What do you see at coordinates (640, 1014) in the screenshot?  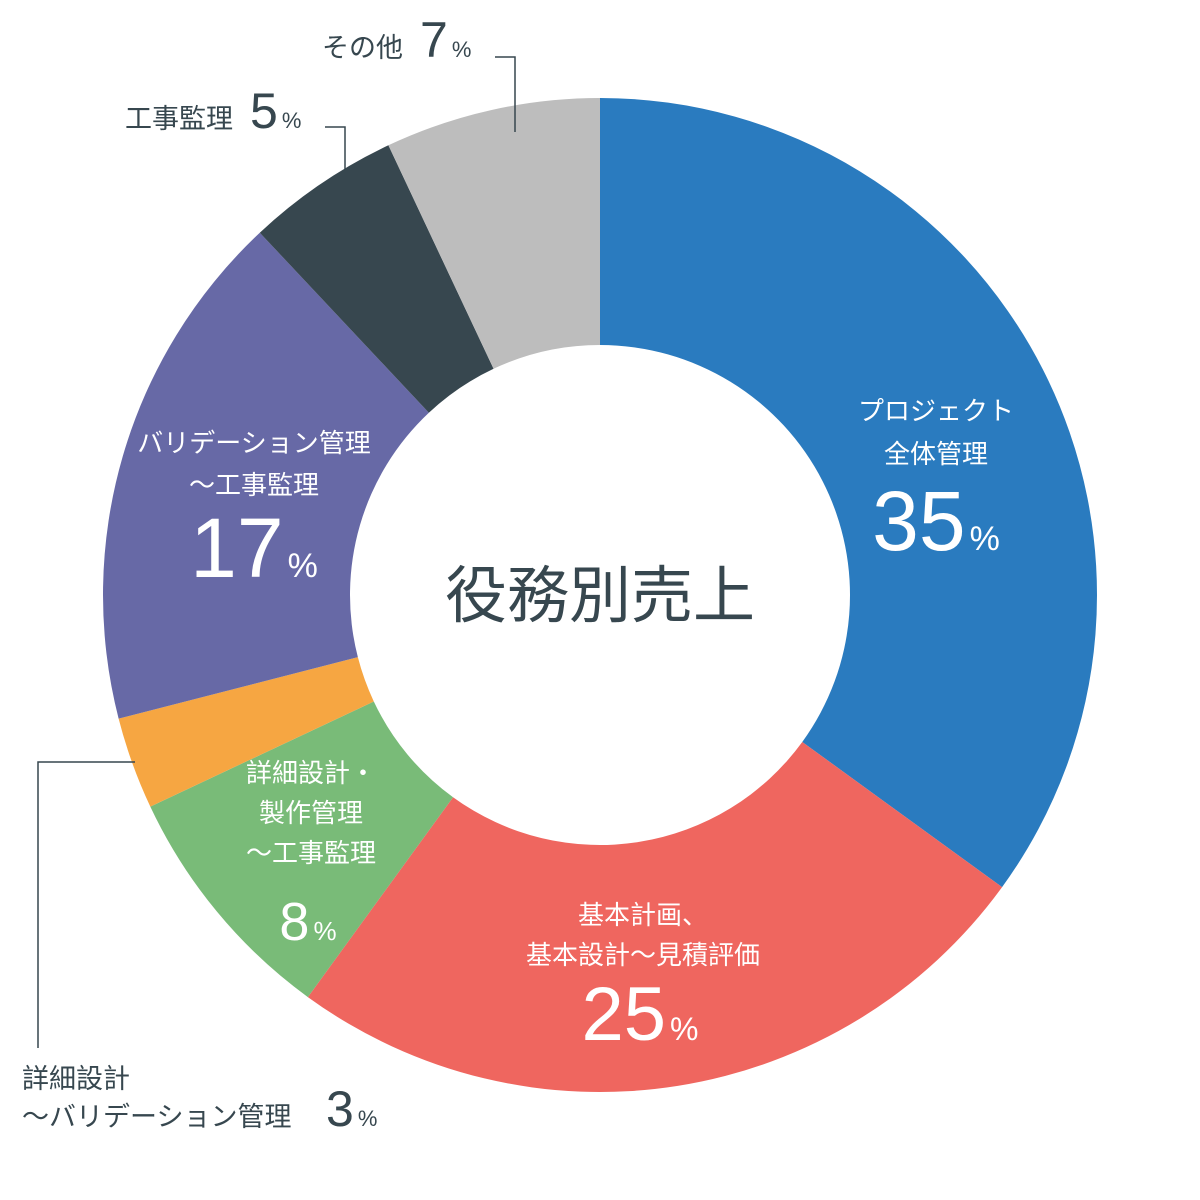 I see `slice-2-value: 25%` at bounding box center [640, 1014].